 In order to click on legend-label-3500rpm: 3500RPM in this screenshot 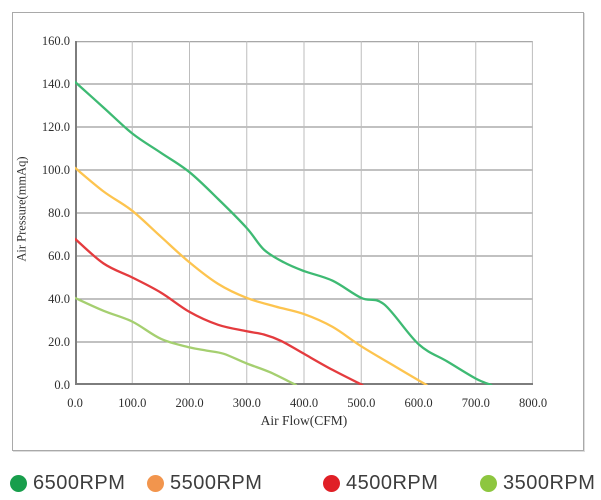, I will do `click(549, 483)`.